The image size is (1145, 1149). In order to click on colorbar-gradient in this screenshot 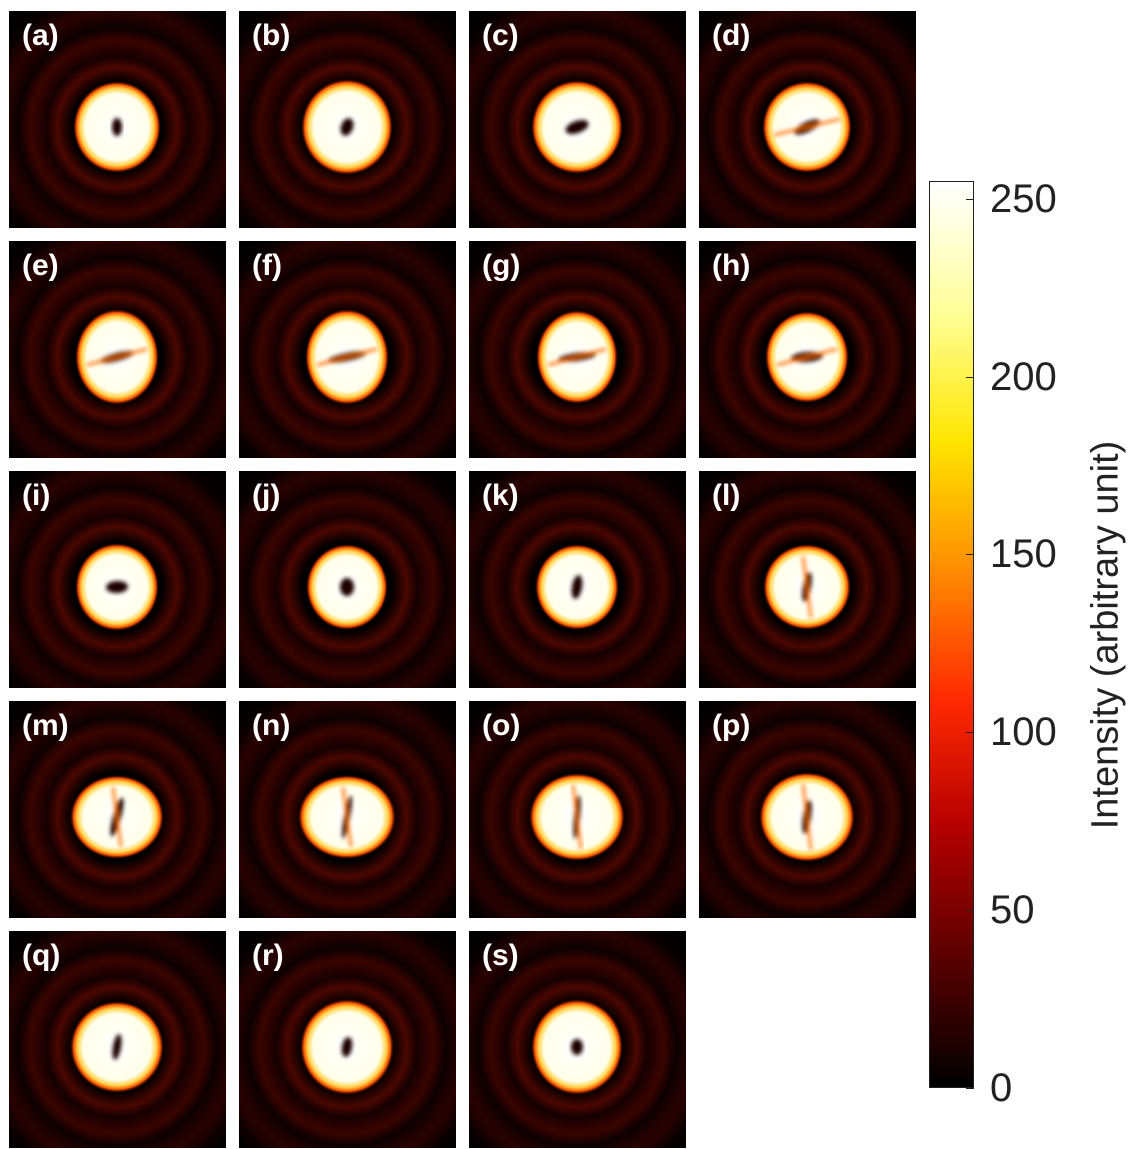, I will do `click(951, 634)`.